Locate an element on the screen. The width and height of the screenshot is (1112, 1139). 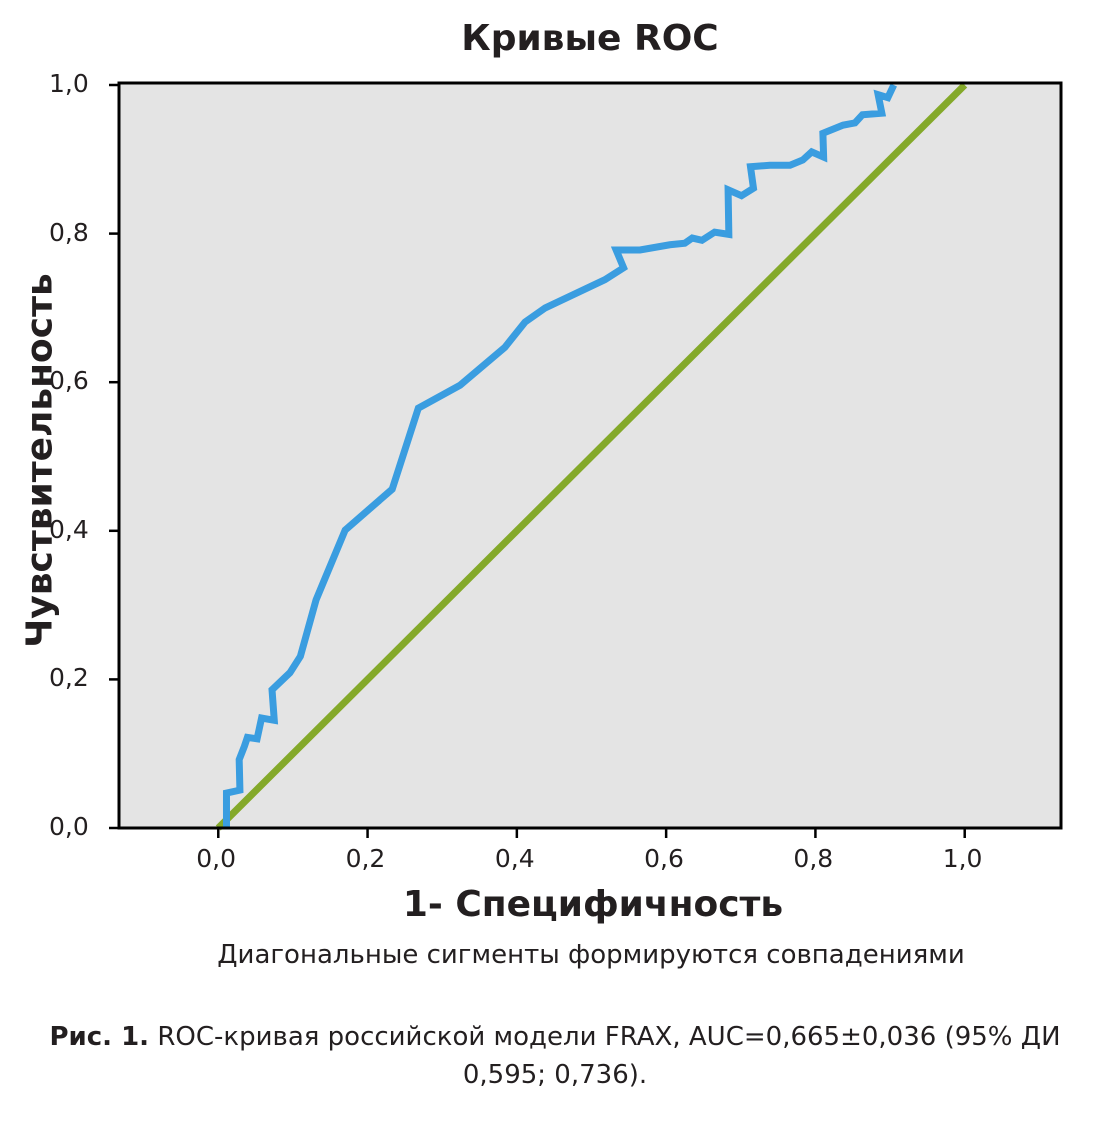
chart-title: Кривые ROC is located at coordinates (590, 38).